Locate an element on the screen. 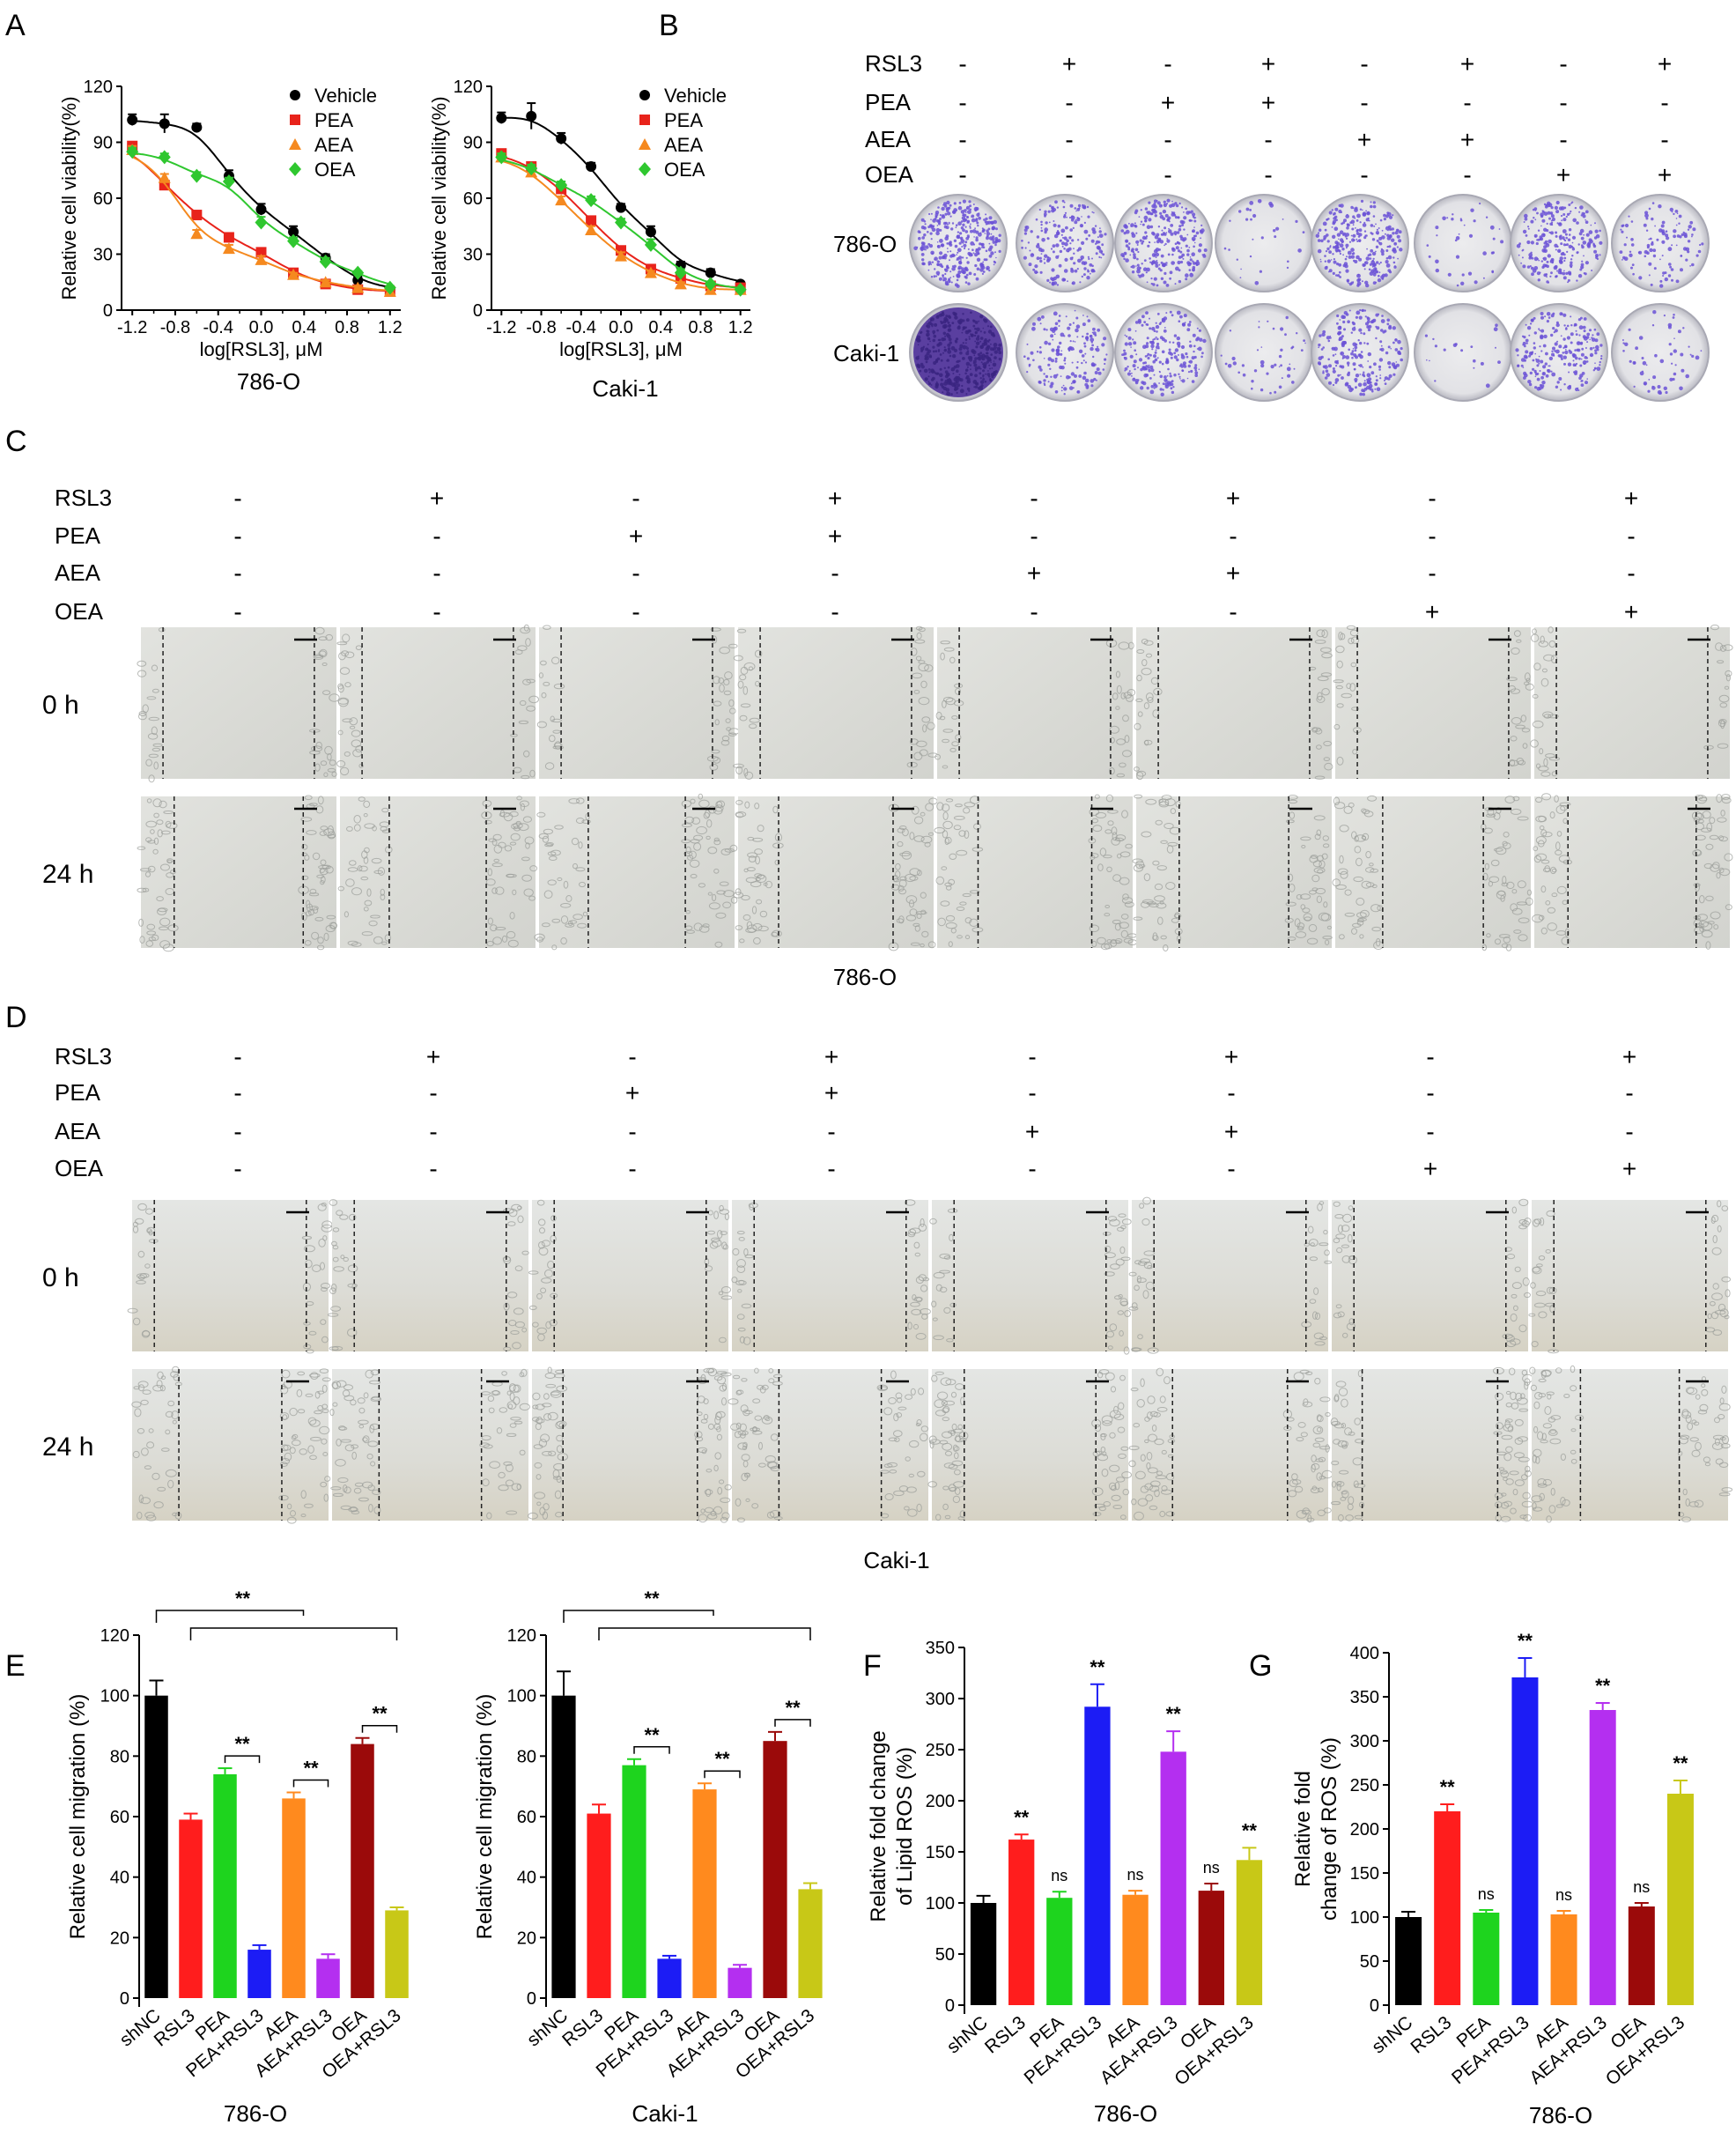 Image resolution: width=1736 pixels, height=2132 pixels. micrograph-tile is located at coordinates (835, 874).